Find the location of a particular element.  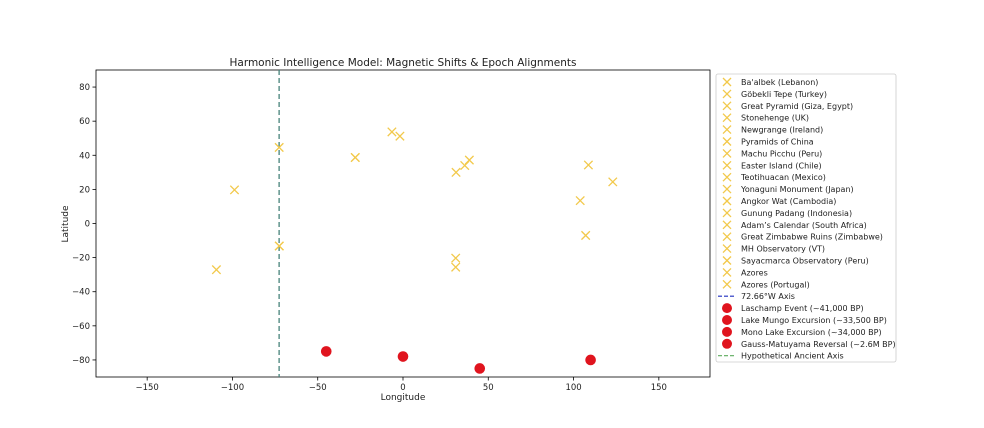

legend-label: MH Observatory (VT) is located at coordinates (783, 249).